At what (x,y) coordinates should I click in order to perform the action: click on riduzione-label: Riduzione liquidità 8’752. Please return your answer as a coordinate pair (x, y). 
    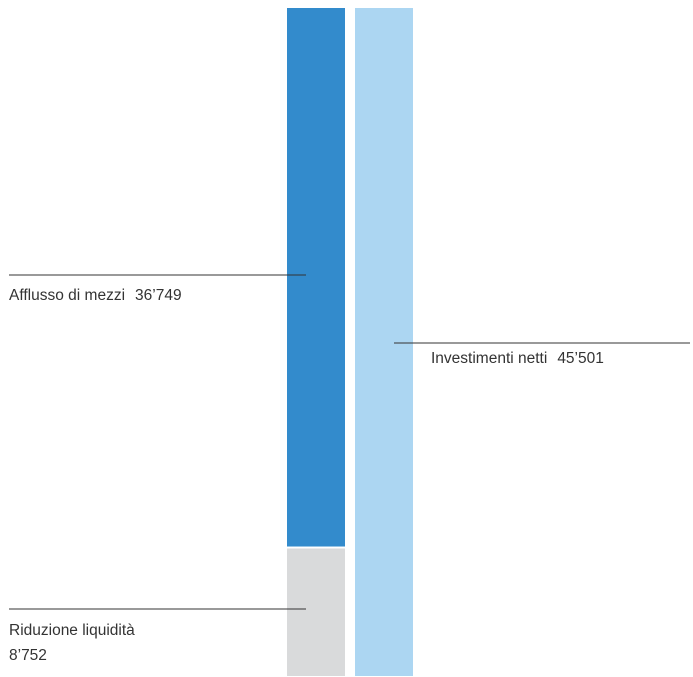
    Looking at the image, I should click on (72, 643).